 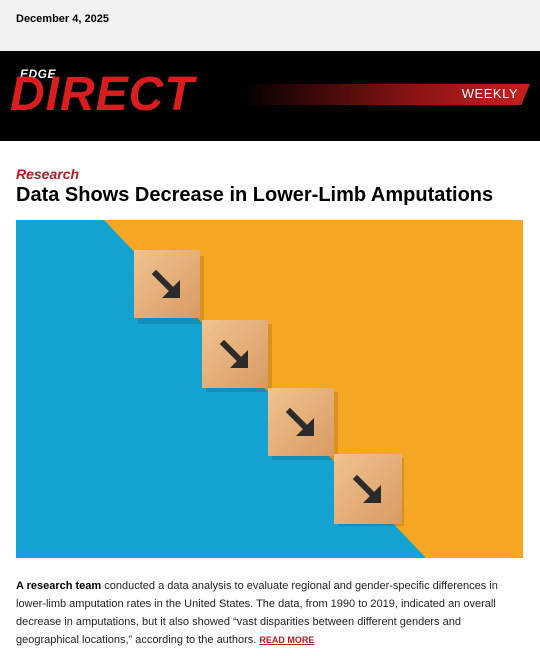 What do you see at coordinates (287, 640) in the screenshot?
I see `read-more-link: READ MORE` at bounding box center [287, 640].